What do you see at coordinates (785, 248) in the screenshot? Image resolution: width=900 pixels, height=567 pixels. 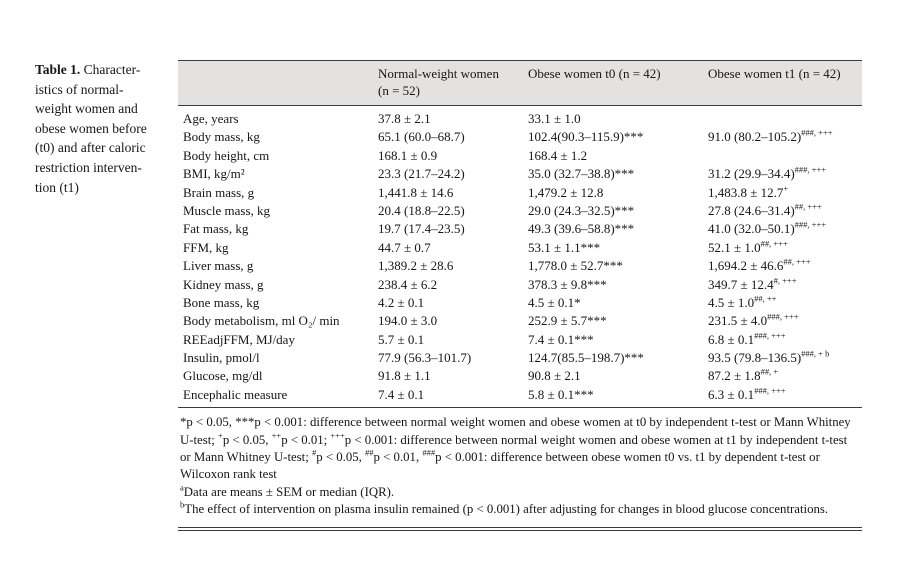 I see `obese-t1-value-cell: 52.1 ± 1.0##, +++` at bounding box center [785, 248].